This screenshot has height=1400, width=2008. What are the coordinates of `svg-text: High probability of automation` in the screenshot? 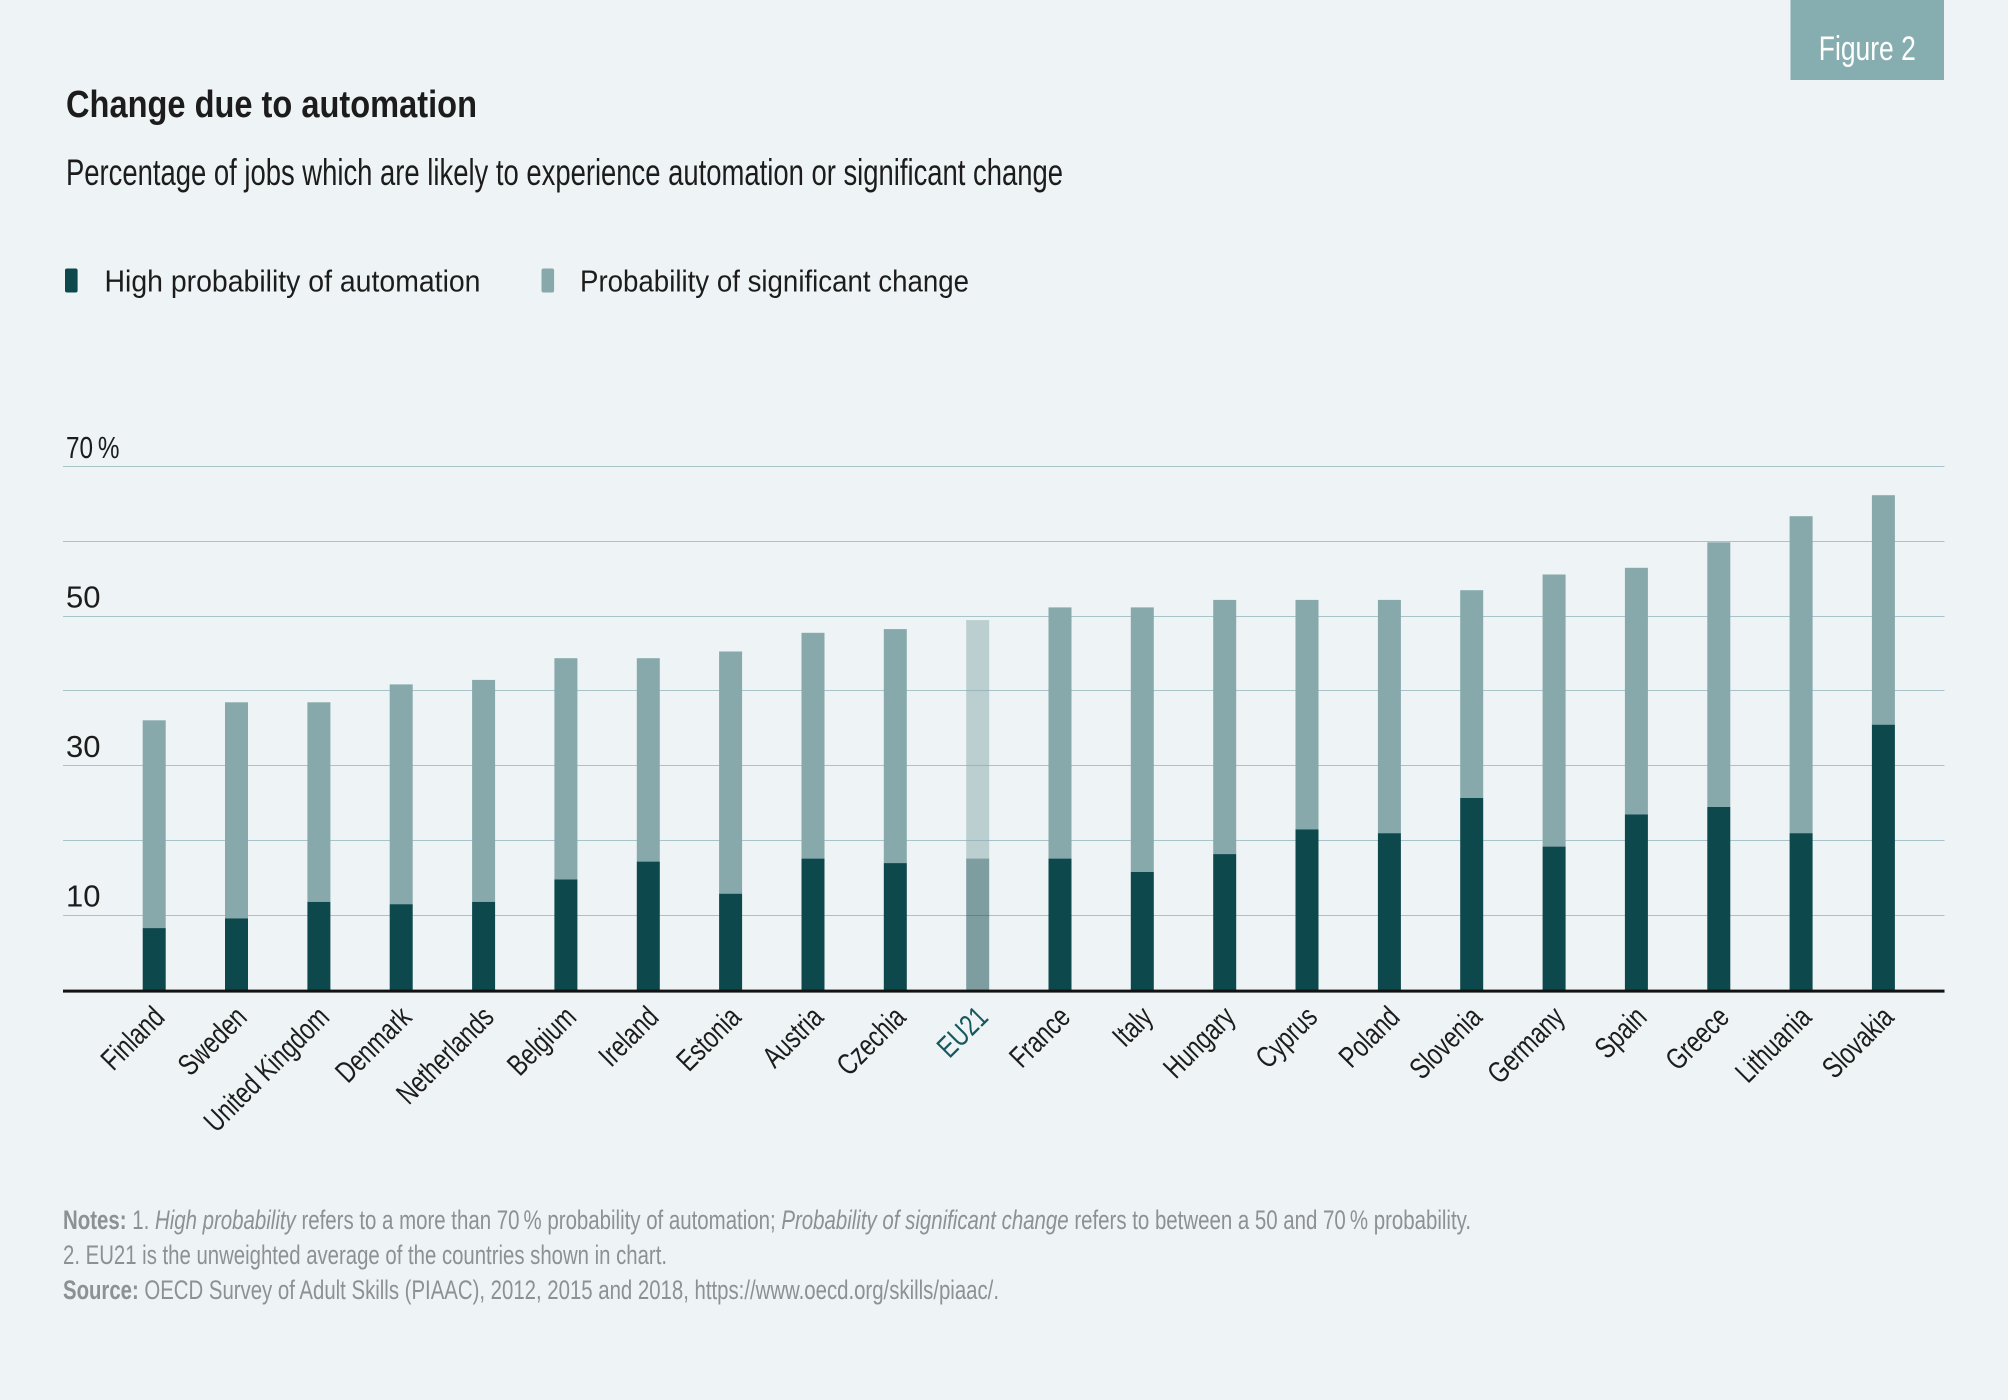 It's located at (293, 281).